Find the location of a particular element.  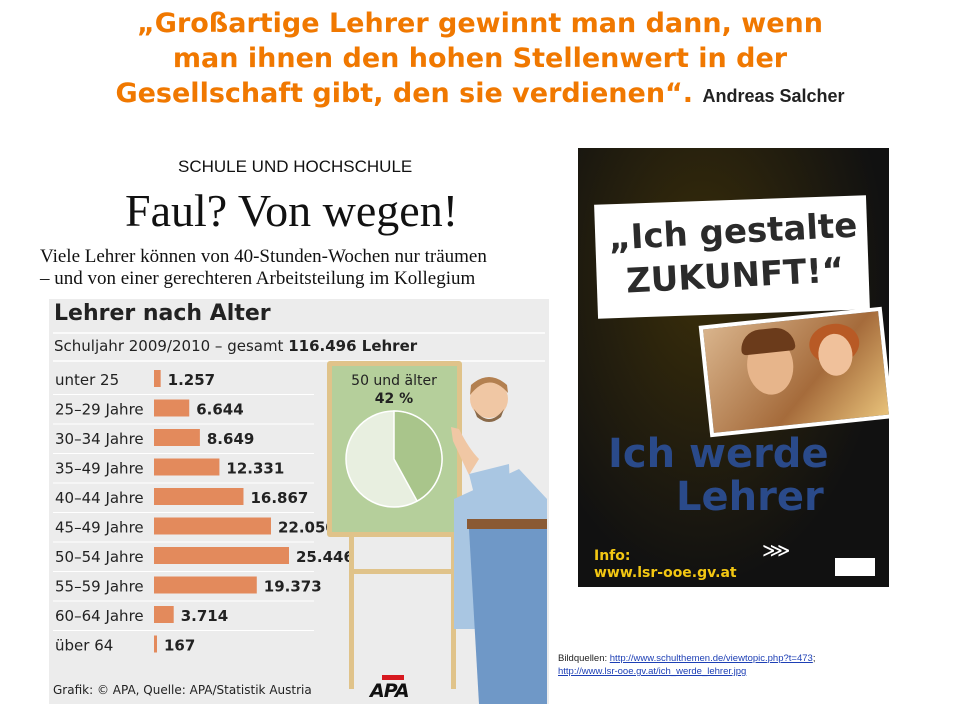

value-label: 12.331 is located at coordinates (255, 469).